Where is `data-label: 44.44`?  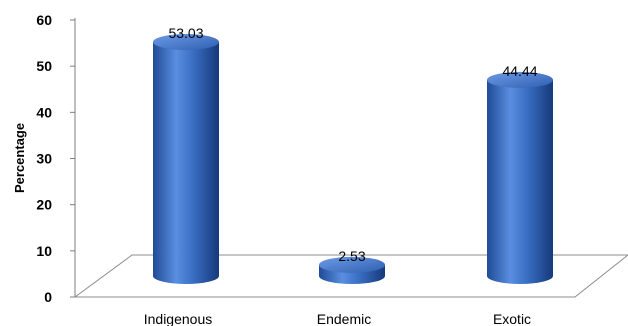 data-label: 44.44 is located at coordinates (519, 71).